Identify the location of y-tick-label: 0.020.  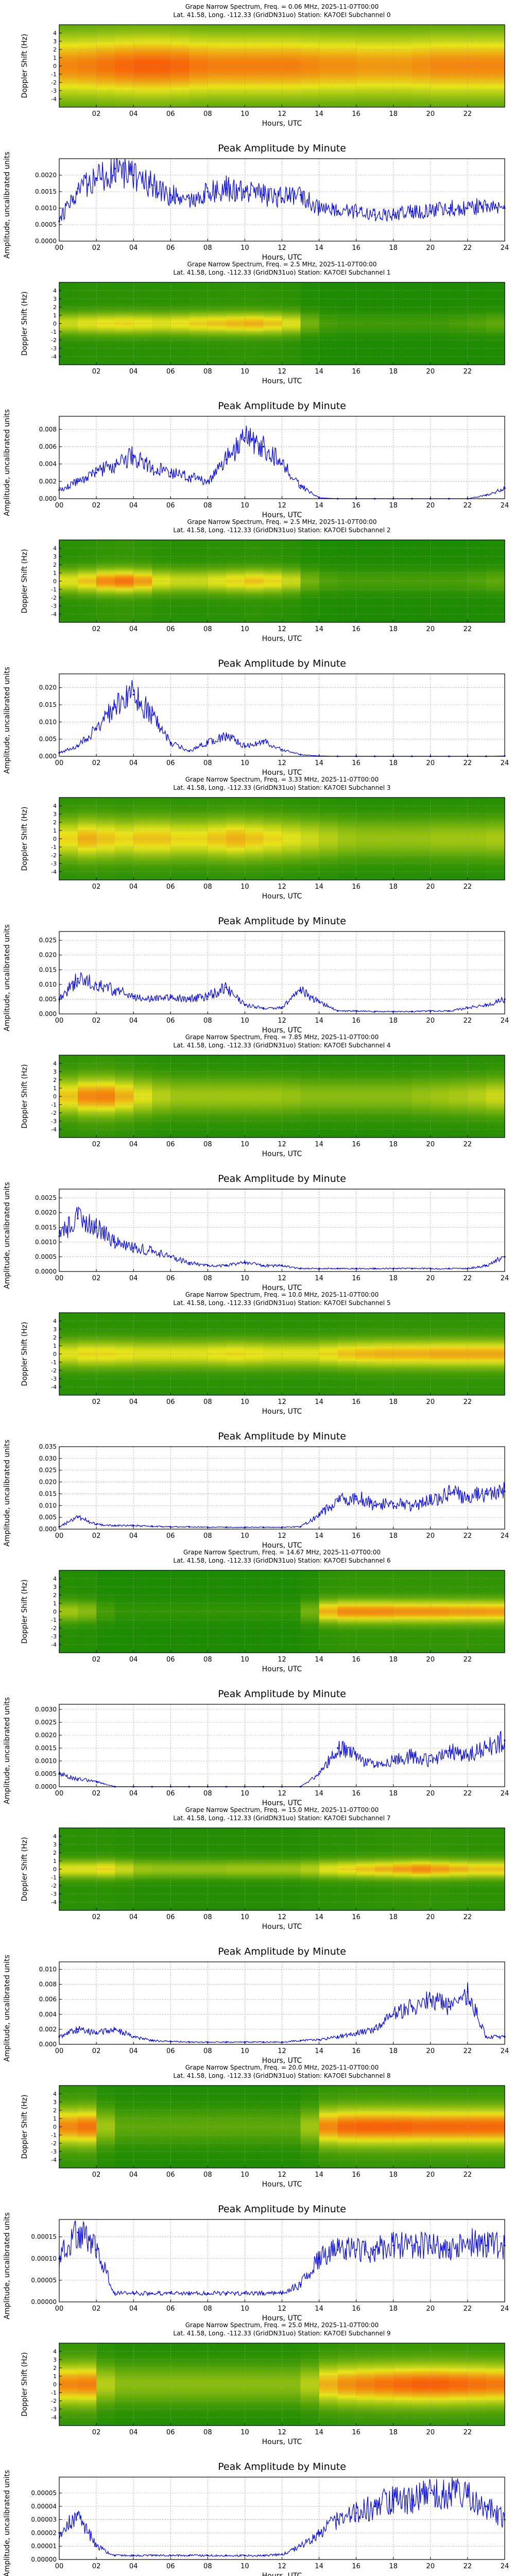
(48, 687).